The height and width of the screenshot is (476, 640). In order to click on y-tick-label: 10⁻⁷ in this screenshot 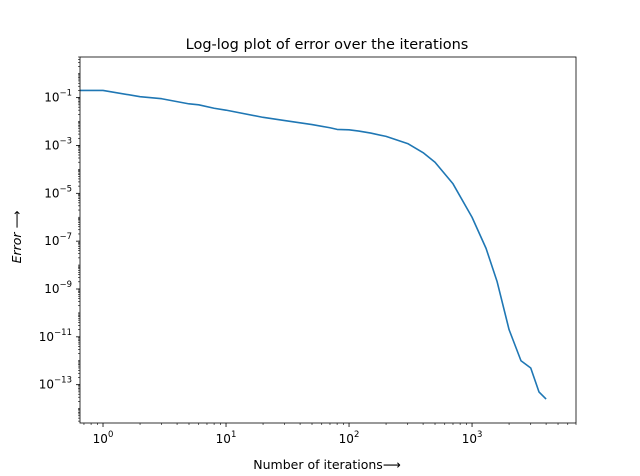, I will do `click(58, 240)`.